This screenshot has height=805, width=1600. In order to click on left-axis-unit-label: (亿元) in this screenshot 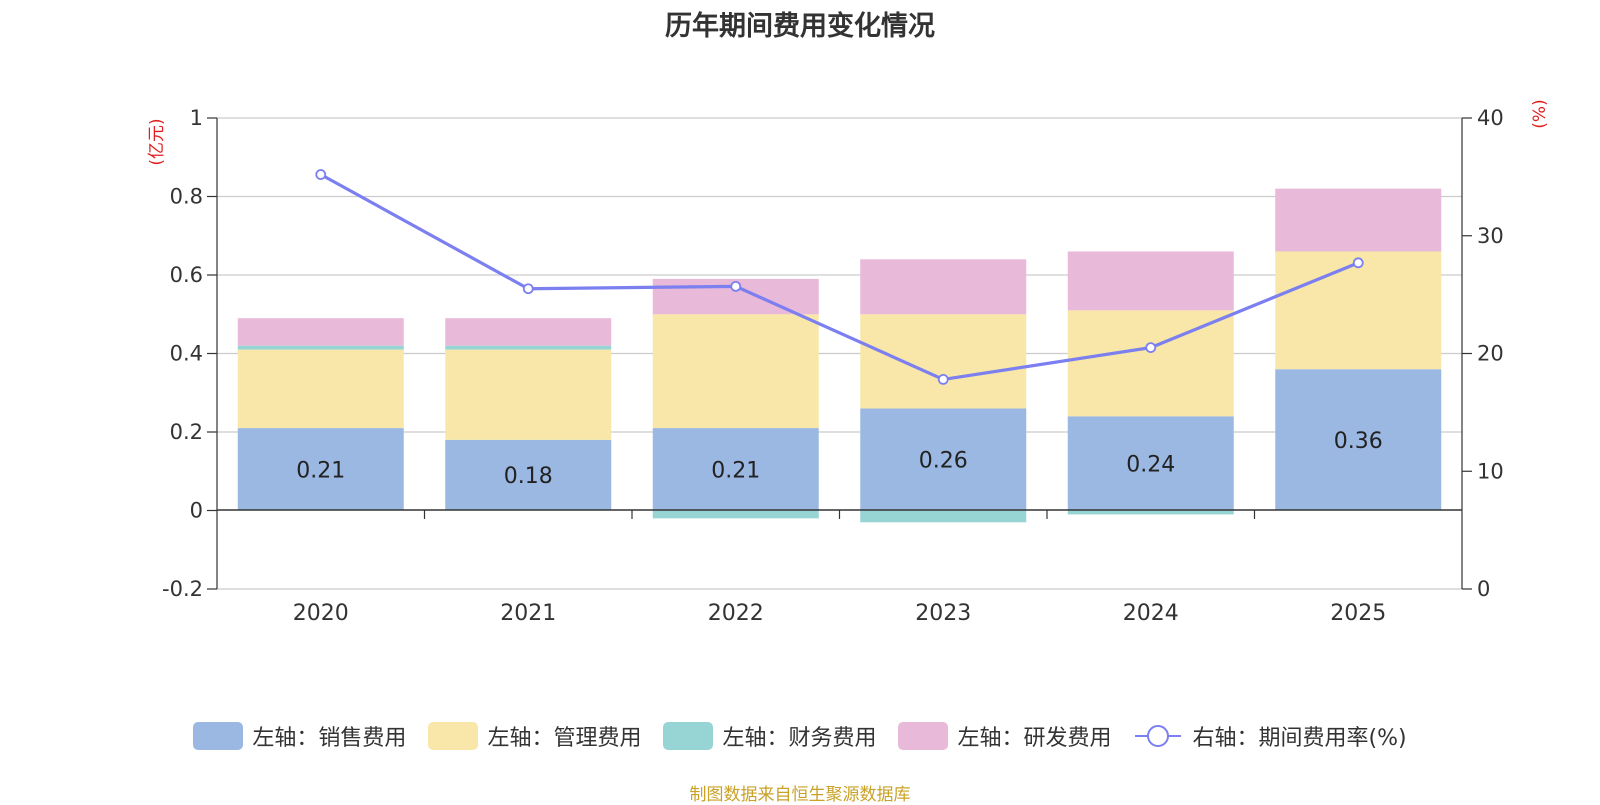, I will do `click(157, 141)`.